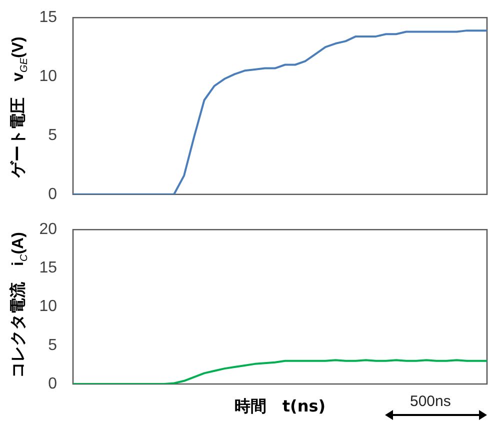 The height and width of the screenshot is (421, 491). What do you see at coordinates (48, 229) in the screenshot?
I see `y-tick-label: 20` at bounding box center [48, 229].